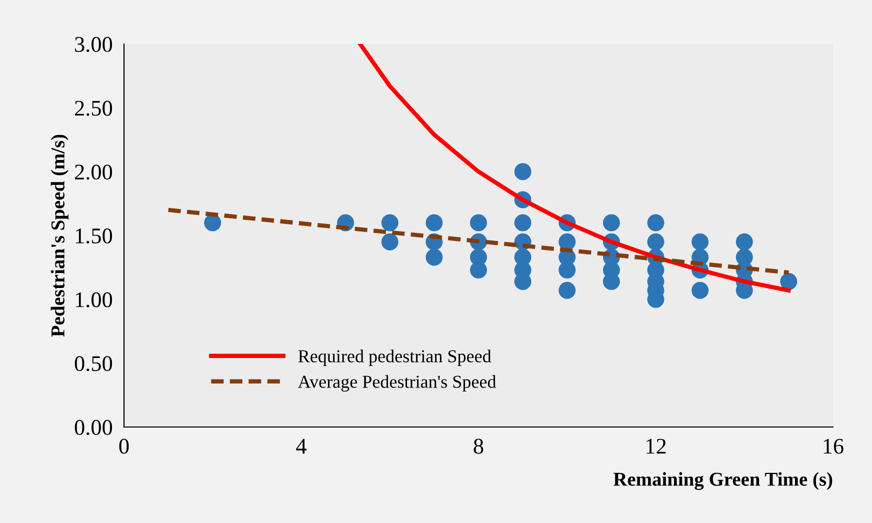 The width and height of the screenshot is (872, 523). What do you see at coordinates (395, 358) in the screenshot?
I see `legend-label: Required pedestrian Speed` at bounding box center [395, 358].